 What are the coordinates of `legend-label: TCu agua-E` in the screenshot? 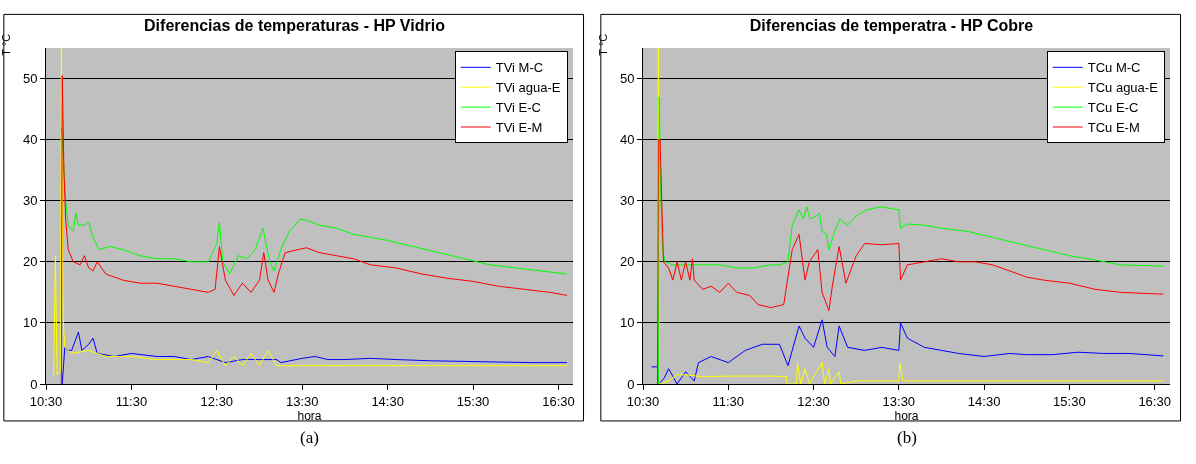 It's located at (1123, 88).